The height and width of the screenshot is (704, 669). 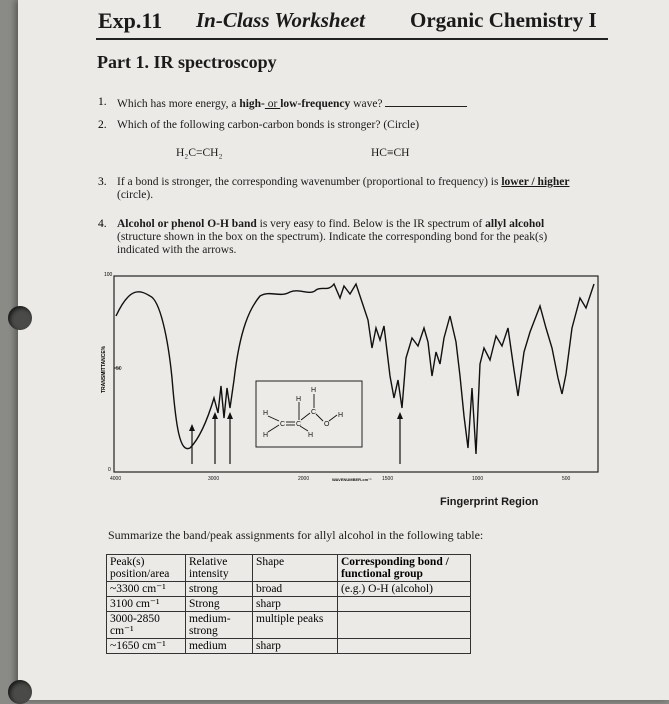 What do you see at coordinates (146, 646) in the screenshot?
I see `table-cell: ~1650 cm⁻¹` at bounding box center [146, 646].